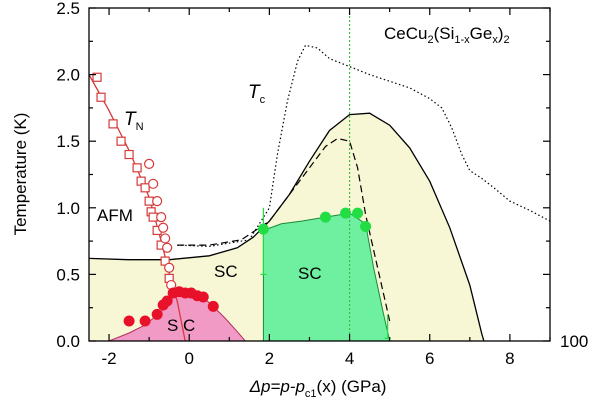  What do you see at coordinates (68, 274) in the screenshot?
I see `y-tick-label: 0.5` at bounding box center [68, 274].